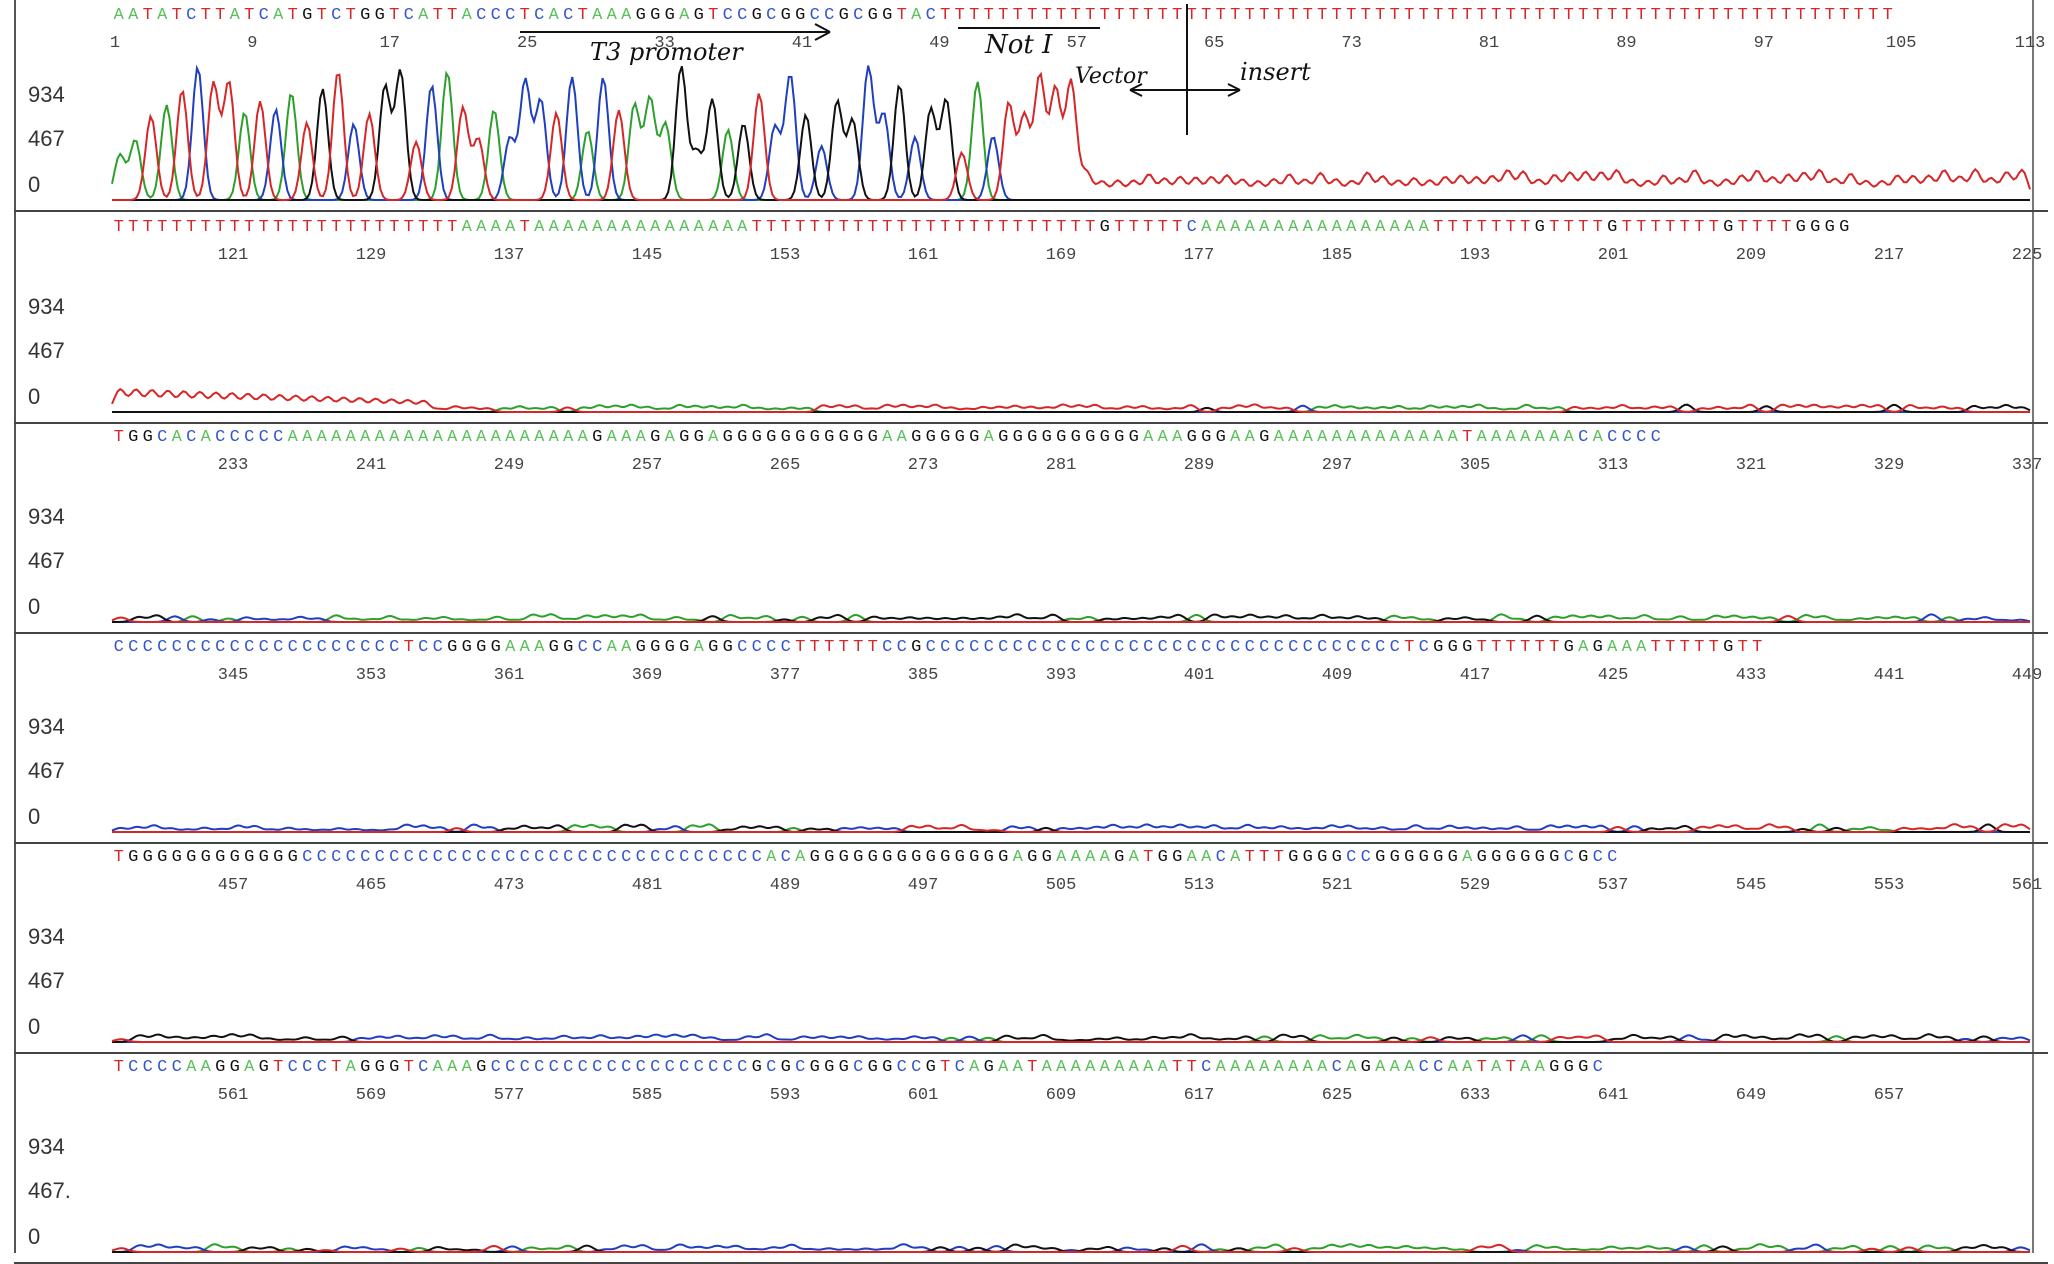 Image resolution: width=2054 pixels, height=1264 pixels. I want to click on position-label: 593, so click(785, 1095).